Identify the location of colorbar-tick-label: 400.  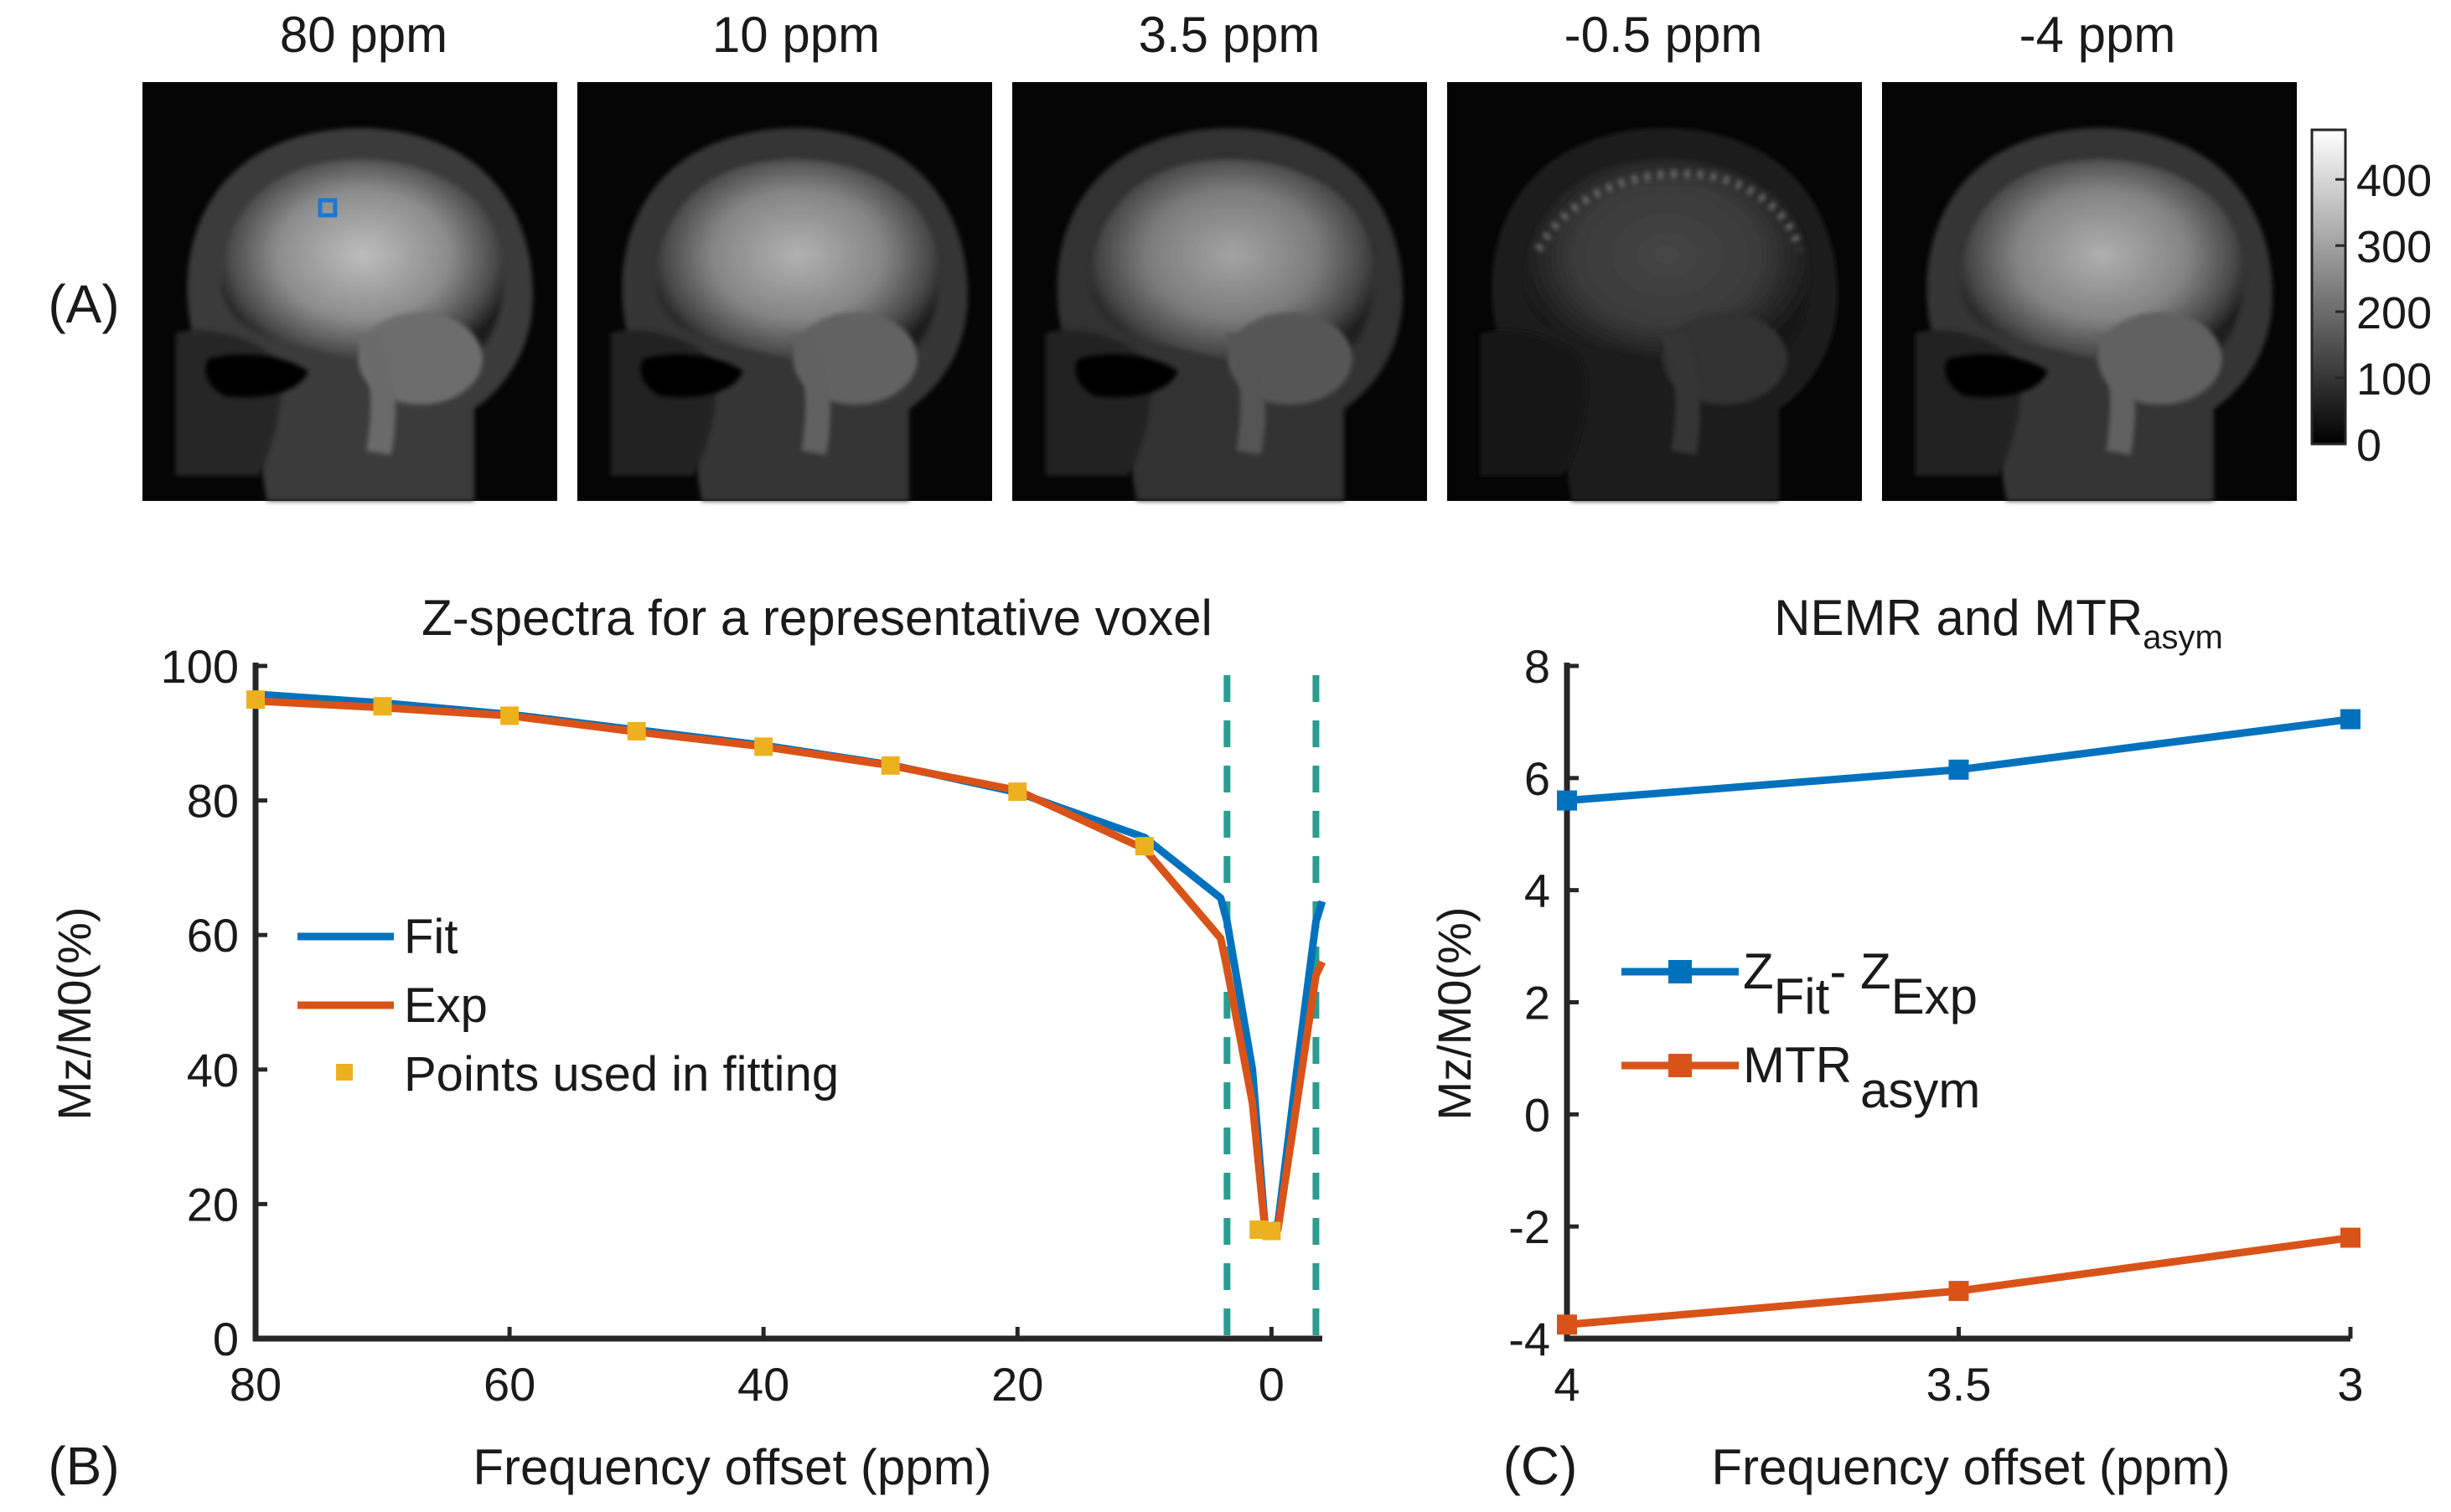
(2394, 181).